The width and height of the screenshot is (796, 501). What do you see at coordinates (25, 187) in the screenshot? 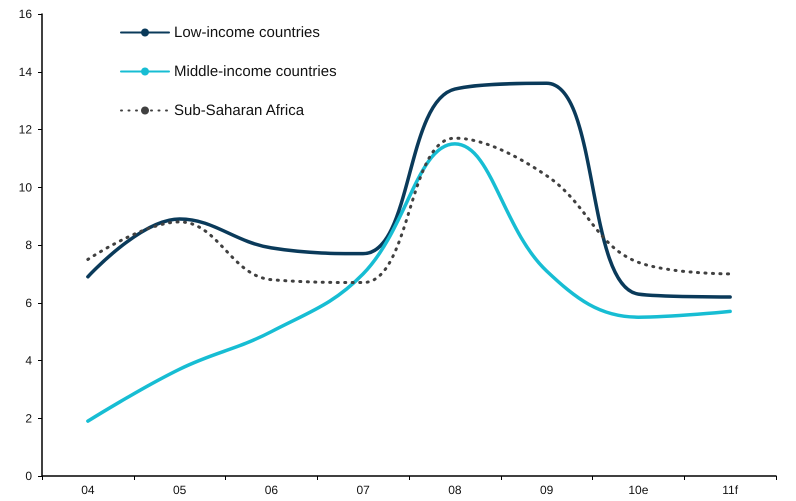
I see `y-tick-label: 10` at bounding box center [25, 187].